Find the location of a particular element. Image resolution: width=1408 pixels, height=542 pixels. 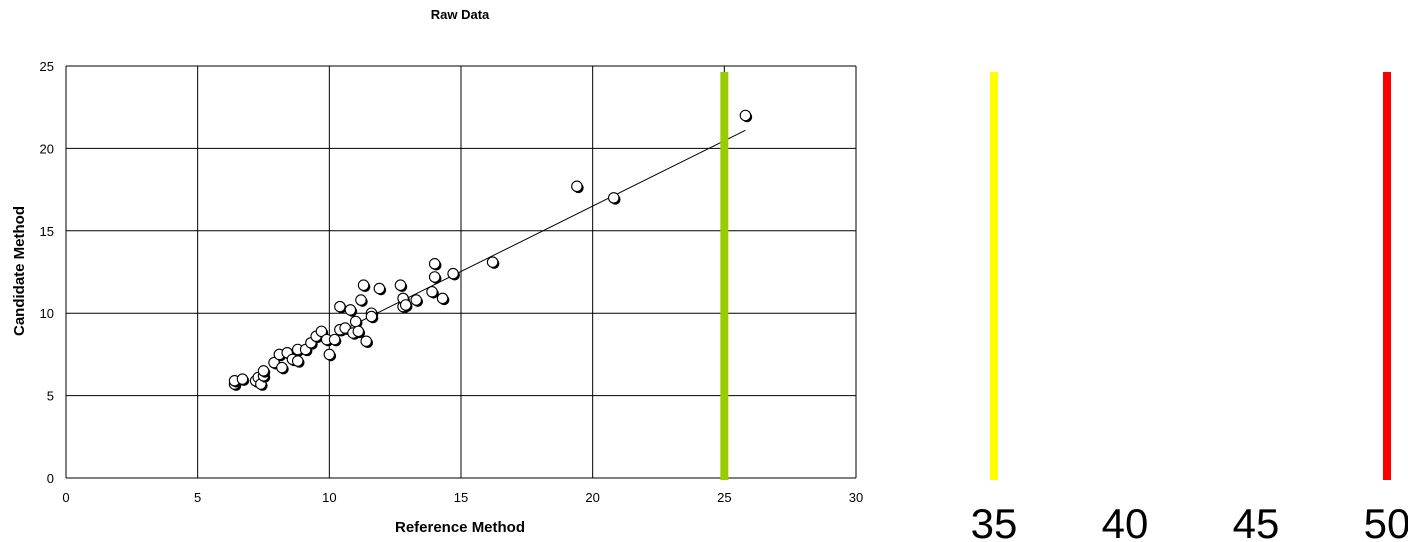

y-tick-label: 10 is located at coordinates (47, 313).